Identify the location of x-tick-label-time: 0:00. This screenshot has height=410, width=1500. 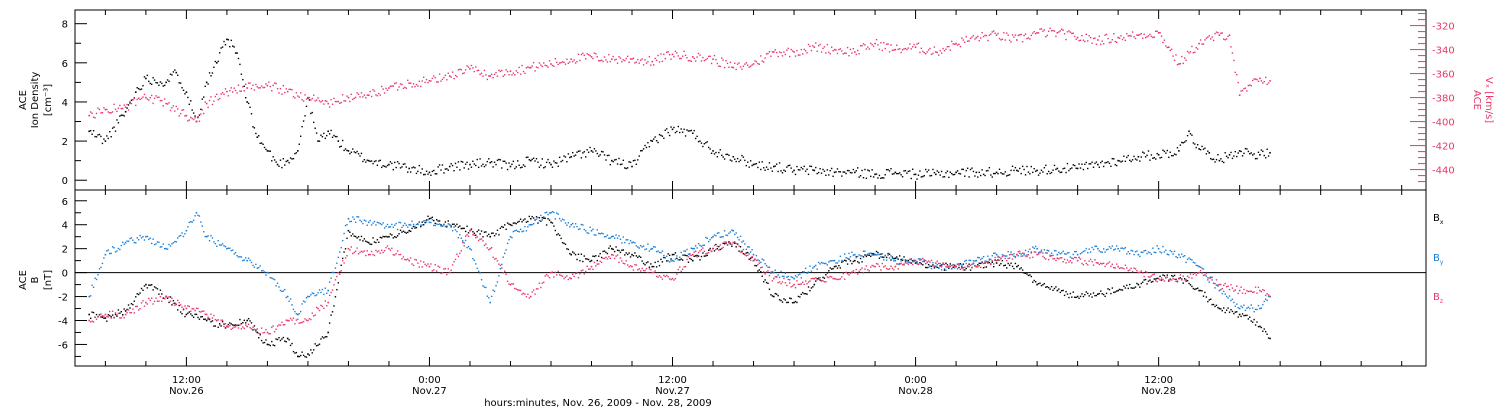
(429, 380).